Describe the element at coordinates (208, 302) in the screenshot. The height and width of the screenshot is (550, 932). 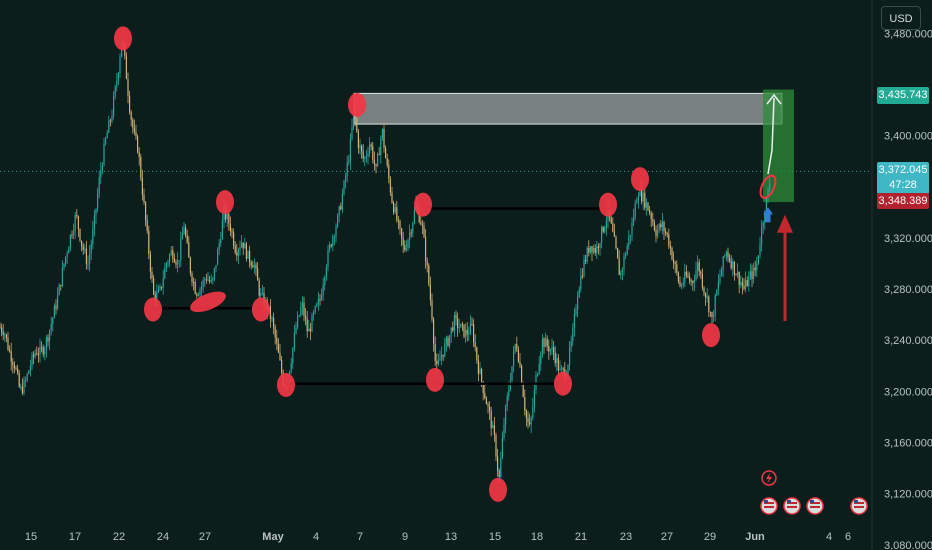
I see `ellipse-marker` at that location.